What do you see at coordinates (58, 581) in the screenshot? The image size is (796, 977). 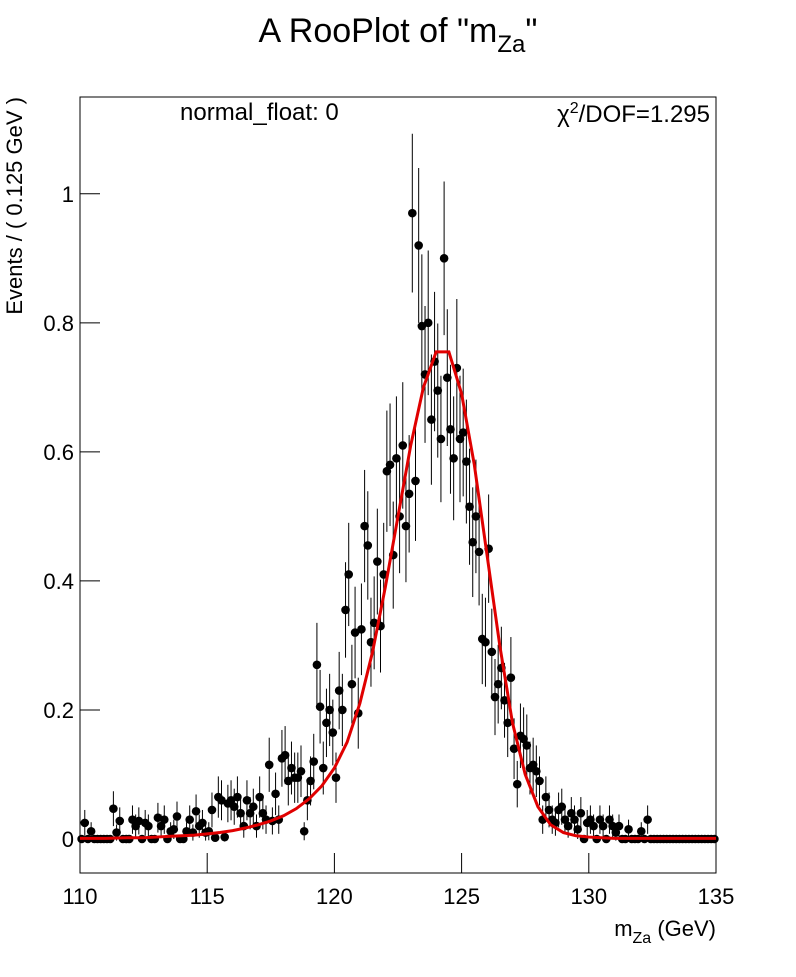 I see `y-tick-label: 0.4` at bounding box center [58, 581].